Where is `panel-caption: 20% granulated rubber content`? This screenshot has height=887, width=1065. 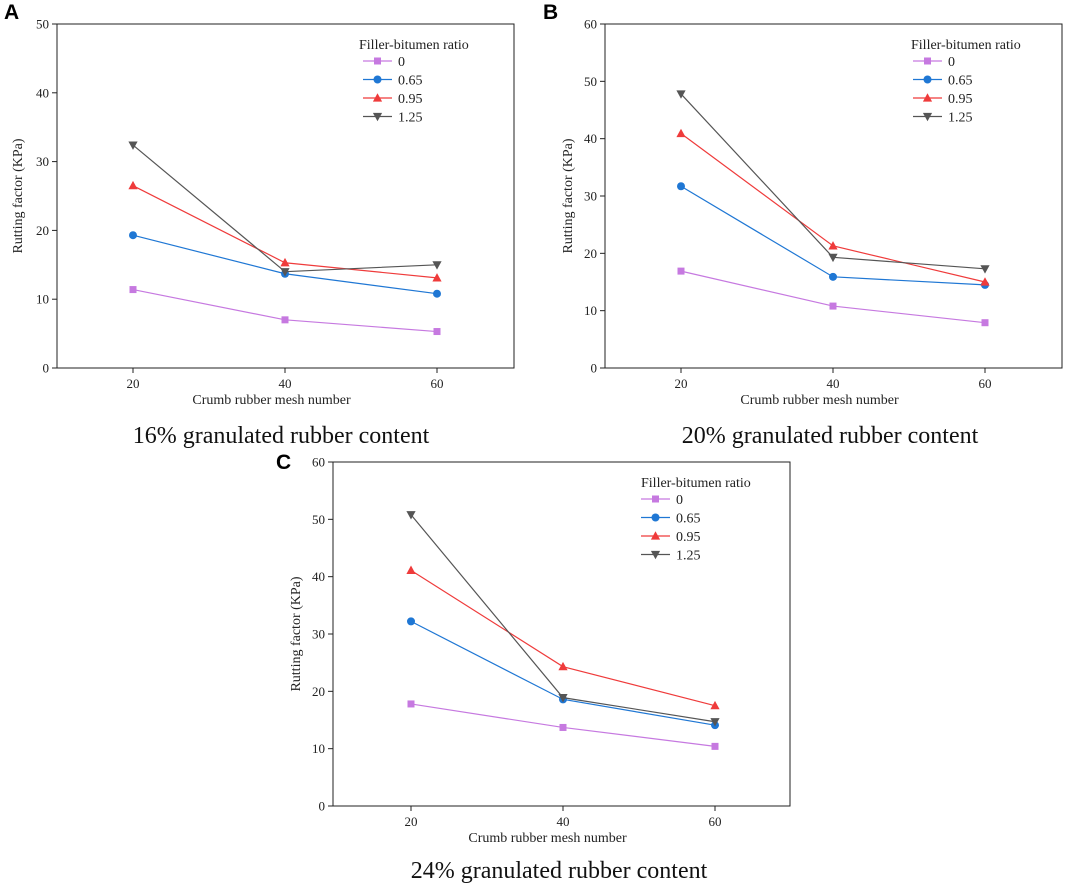
panel-caption: 20% granulated rubber content is located at coordinates (830, 436).